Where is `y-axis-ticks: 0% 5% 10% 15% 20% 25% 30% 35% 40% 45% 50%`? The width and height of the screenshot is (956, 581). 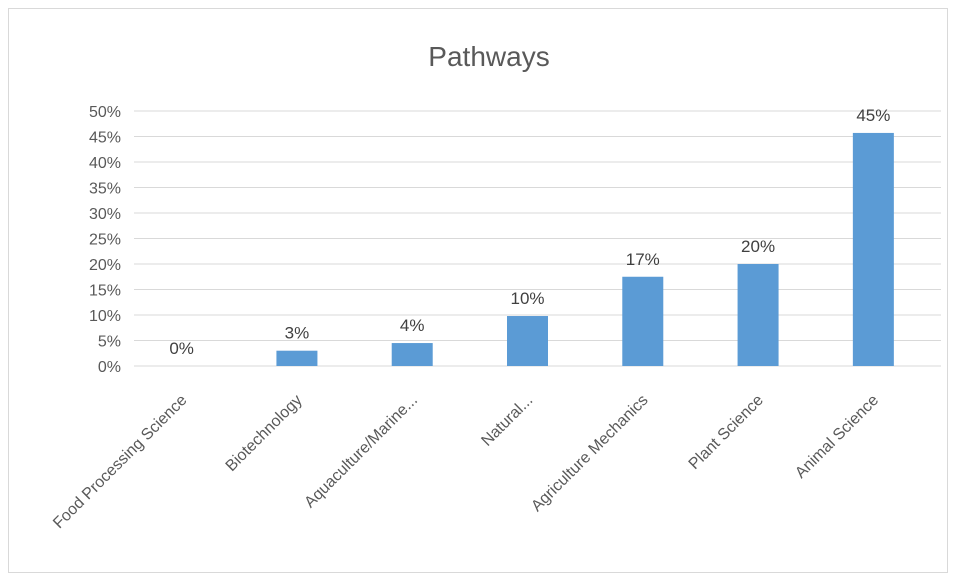 y-axis-ticks: 0% 5% 10% 15% 20% 25% 30% 35% 40% 45% 50% is located at coordinates (105, 240).